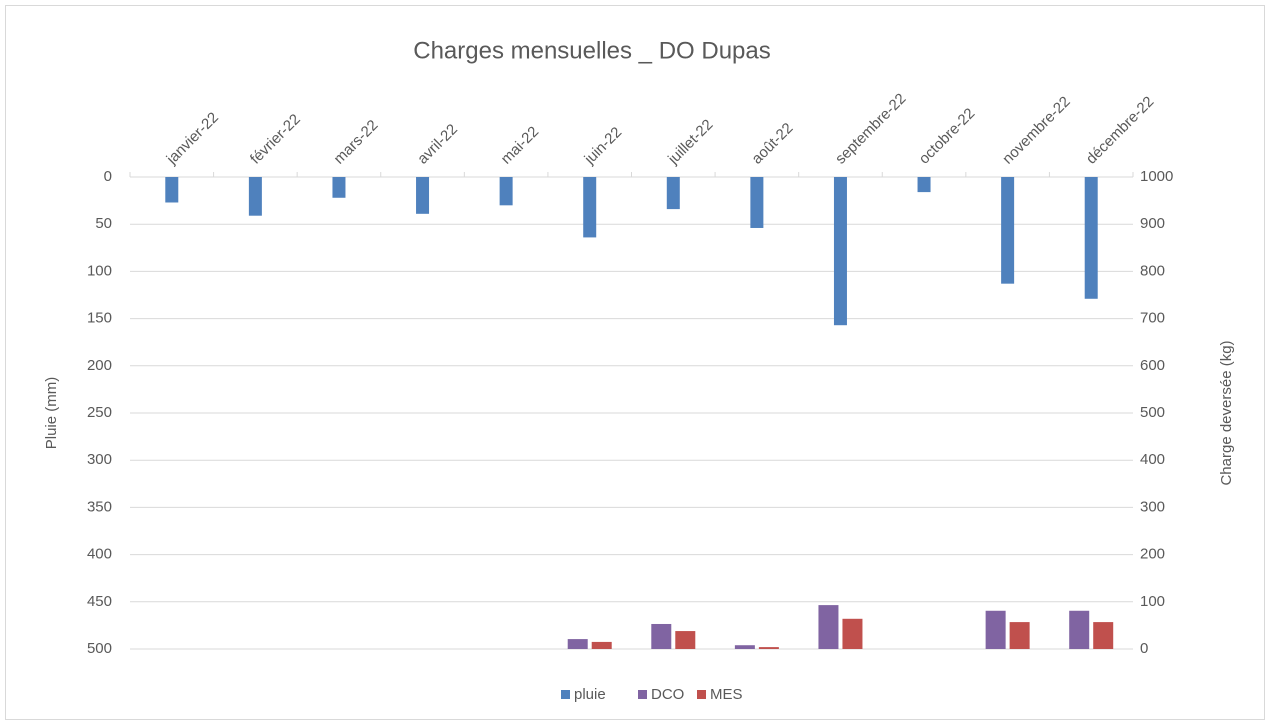 Image resolution: width=1271 pixels, height=726 pixels. Describe the element at coordinates (99, 270) in the screenshot. I see `y-tick-label: 100` at that location.